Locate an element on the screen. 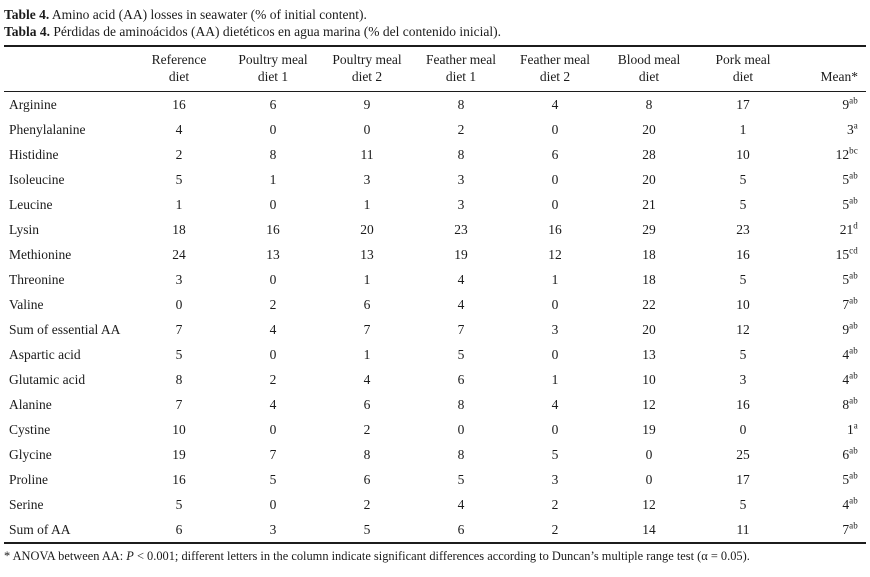 Image resolution: width=870 pixels, height=577 pixels. cell-reference-diet: 16 is located at coordinates (179, 479).